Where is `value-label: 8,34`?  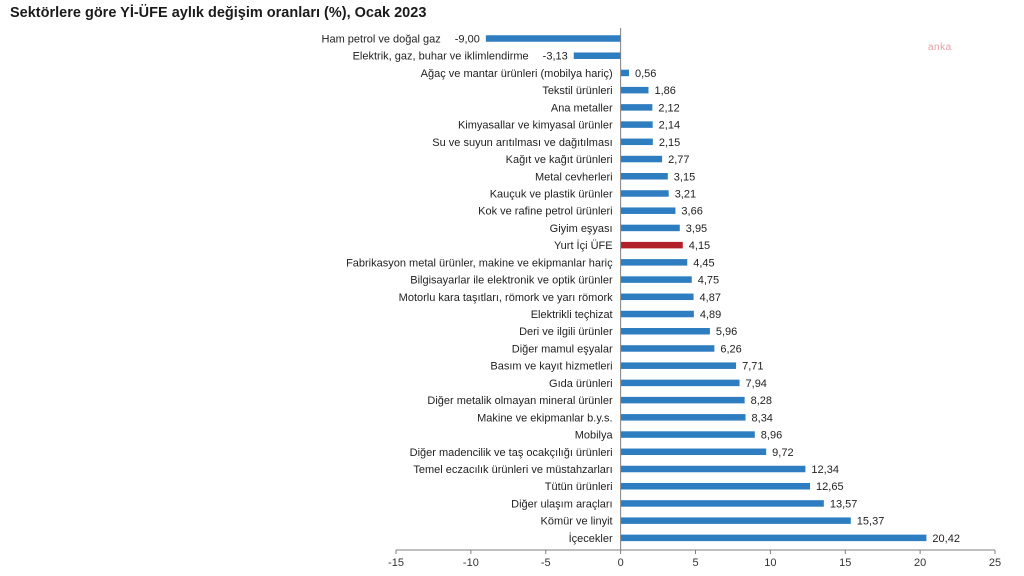
value-label: 8,34 is located at coordinates (762, 418).